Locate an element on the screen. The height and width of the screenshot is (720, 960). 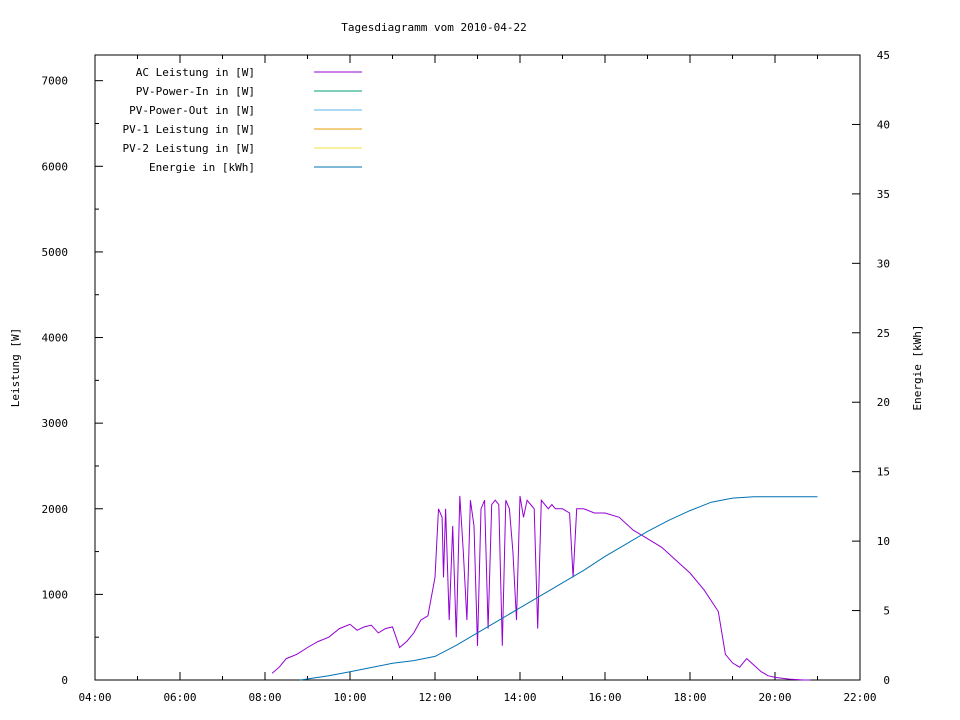
y2-tick-label: 0 is located at coordinates (886, 680).